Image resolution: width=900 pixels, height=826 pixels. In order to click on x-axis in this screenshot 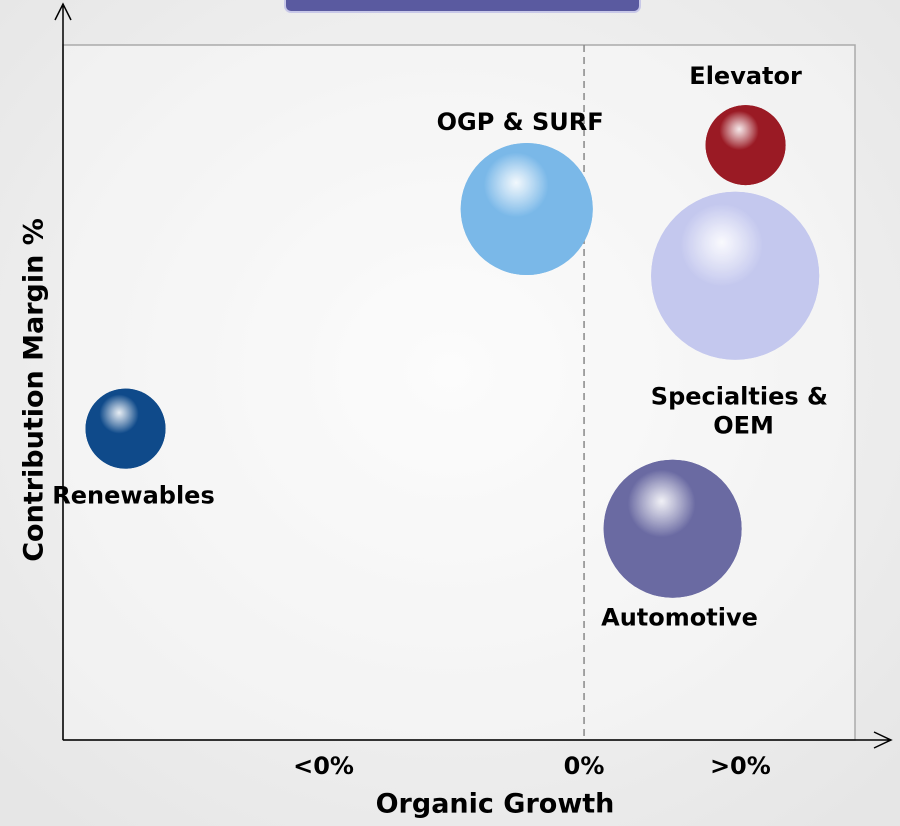, I will do `click(478, 740)`.